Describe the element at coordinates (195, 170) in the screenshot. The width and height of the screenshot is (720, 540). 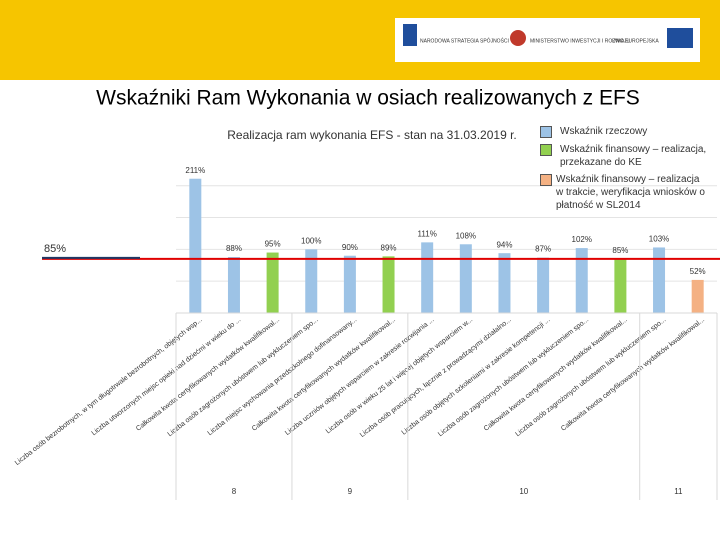
I see `value-label: 211%` at that location.